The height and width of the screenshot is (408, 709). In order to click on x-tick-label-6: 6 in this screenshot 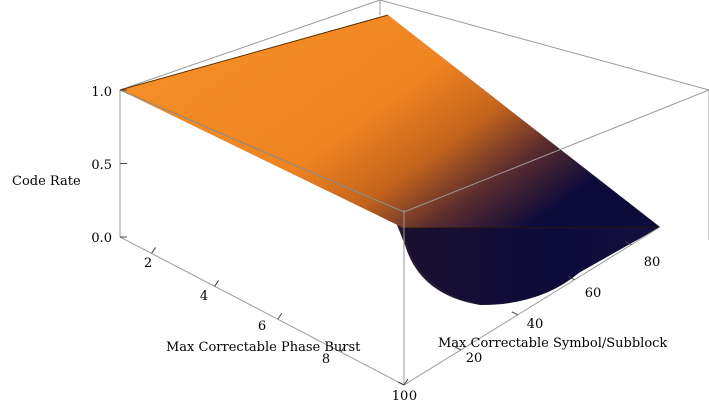, I will do `click(262, 326)`.